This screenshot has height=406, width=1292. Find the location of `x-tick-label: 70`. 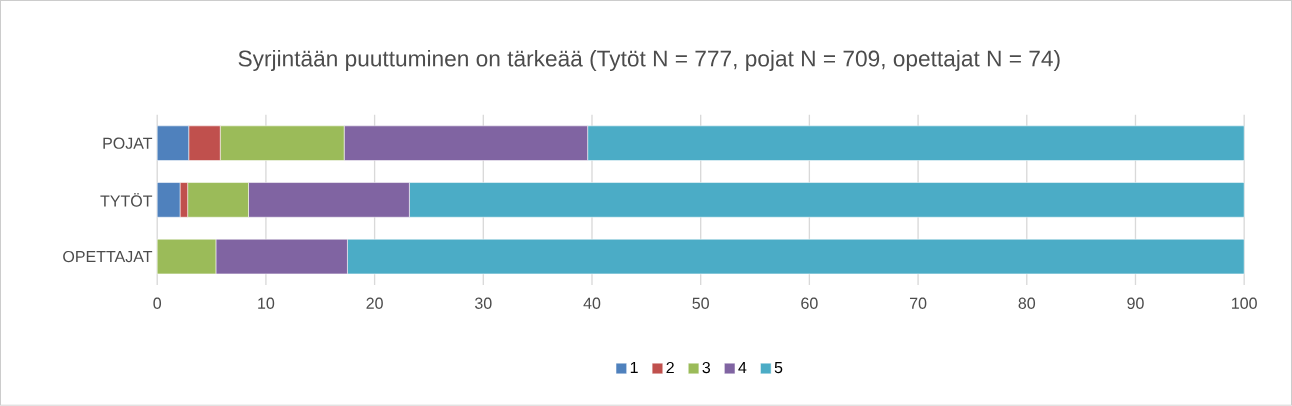

x-tick-label: 70 is located at coordinates (918, 303).